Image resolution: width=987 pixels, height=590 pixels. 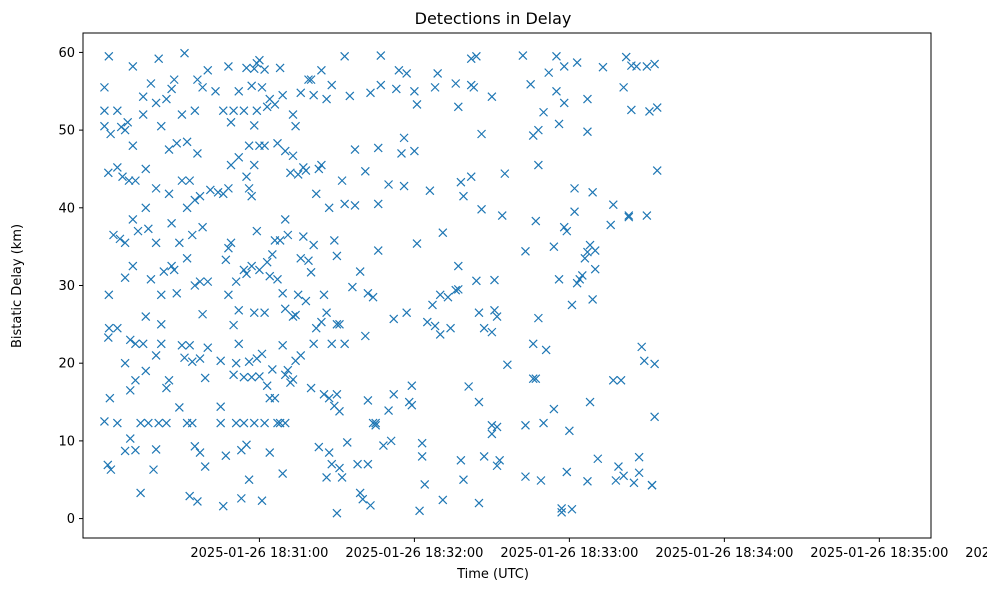 I want to click on y-tick-label: 40, so click(x=66, y=208).